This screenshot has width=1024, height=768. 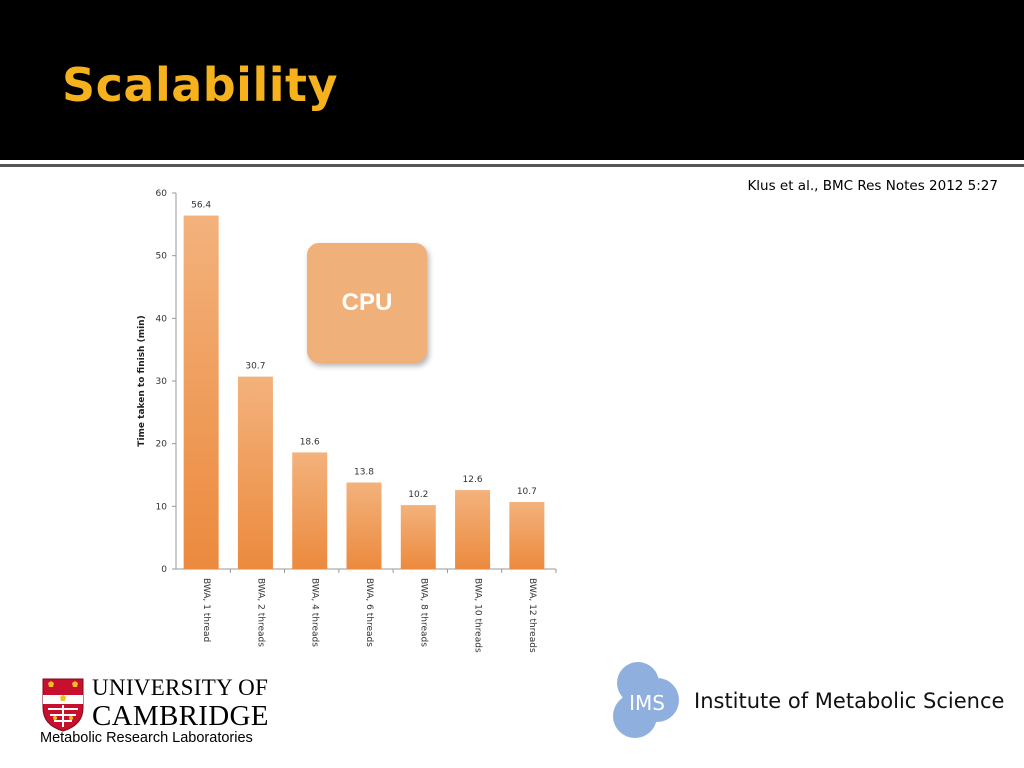 What do you see at coordinates (473, 480) in the screenshot?
I see `data-label: 12.6` at bounding box center [473, 480].